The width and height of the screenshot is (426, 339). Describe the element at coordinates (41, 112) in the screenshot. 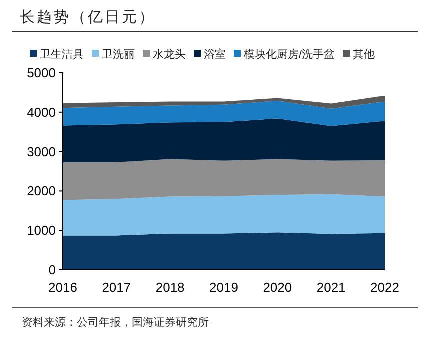

I see `y-tick-label: 4000` at that location.